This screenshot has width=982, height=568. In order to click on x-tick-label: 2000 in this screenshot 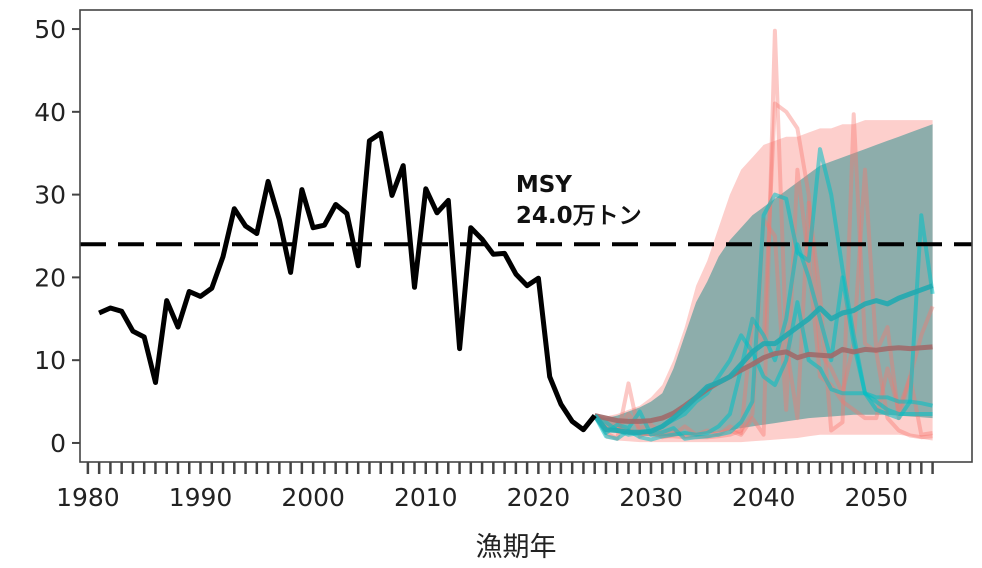, I will do `click(313, 497)`.